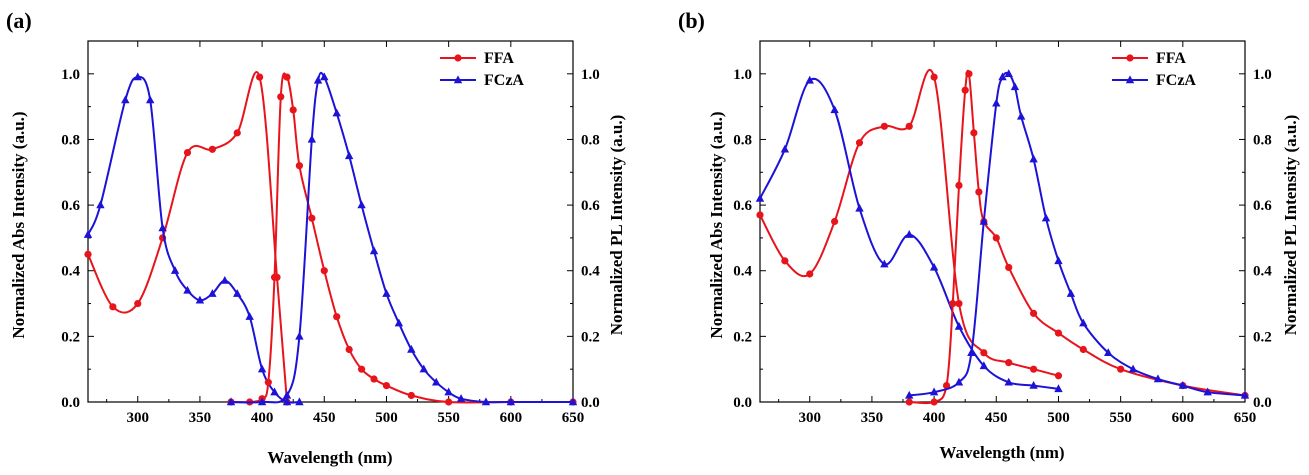 The image size is (1309, 475). What do you see at coordinates (691, 20) in the screenshot?
I see `panel-label: (b)` at bounding box center [691, 20].